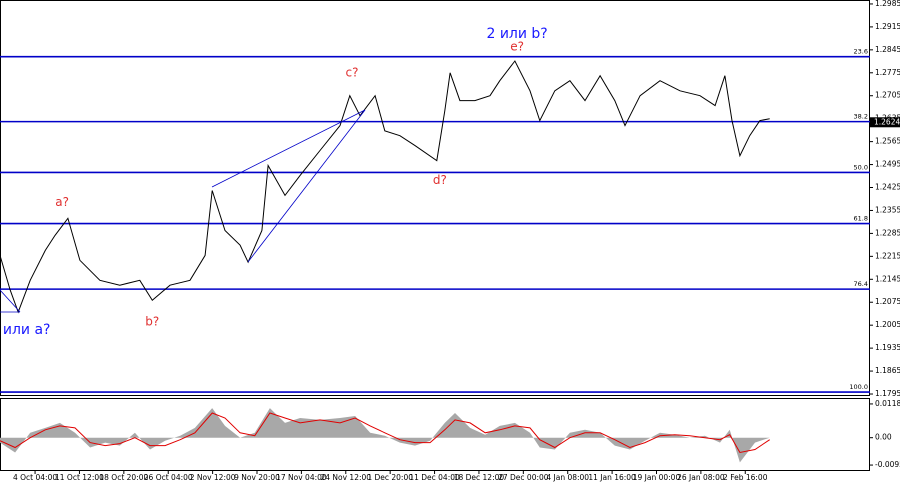 The height and width of the screenshot is (485, 900). I want to click on x-tick-label: 18 Oct 20:00, so click(123, 477).